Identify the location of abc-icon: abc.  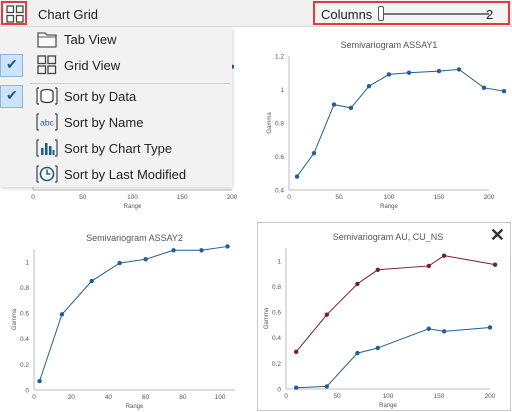
(47, 122).